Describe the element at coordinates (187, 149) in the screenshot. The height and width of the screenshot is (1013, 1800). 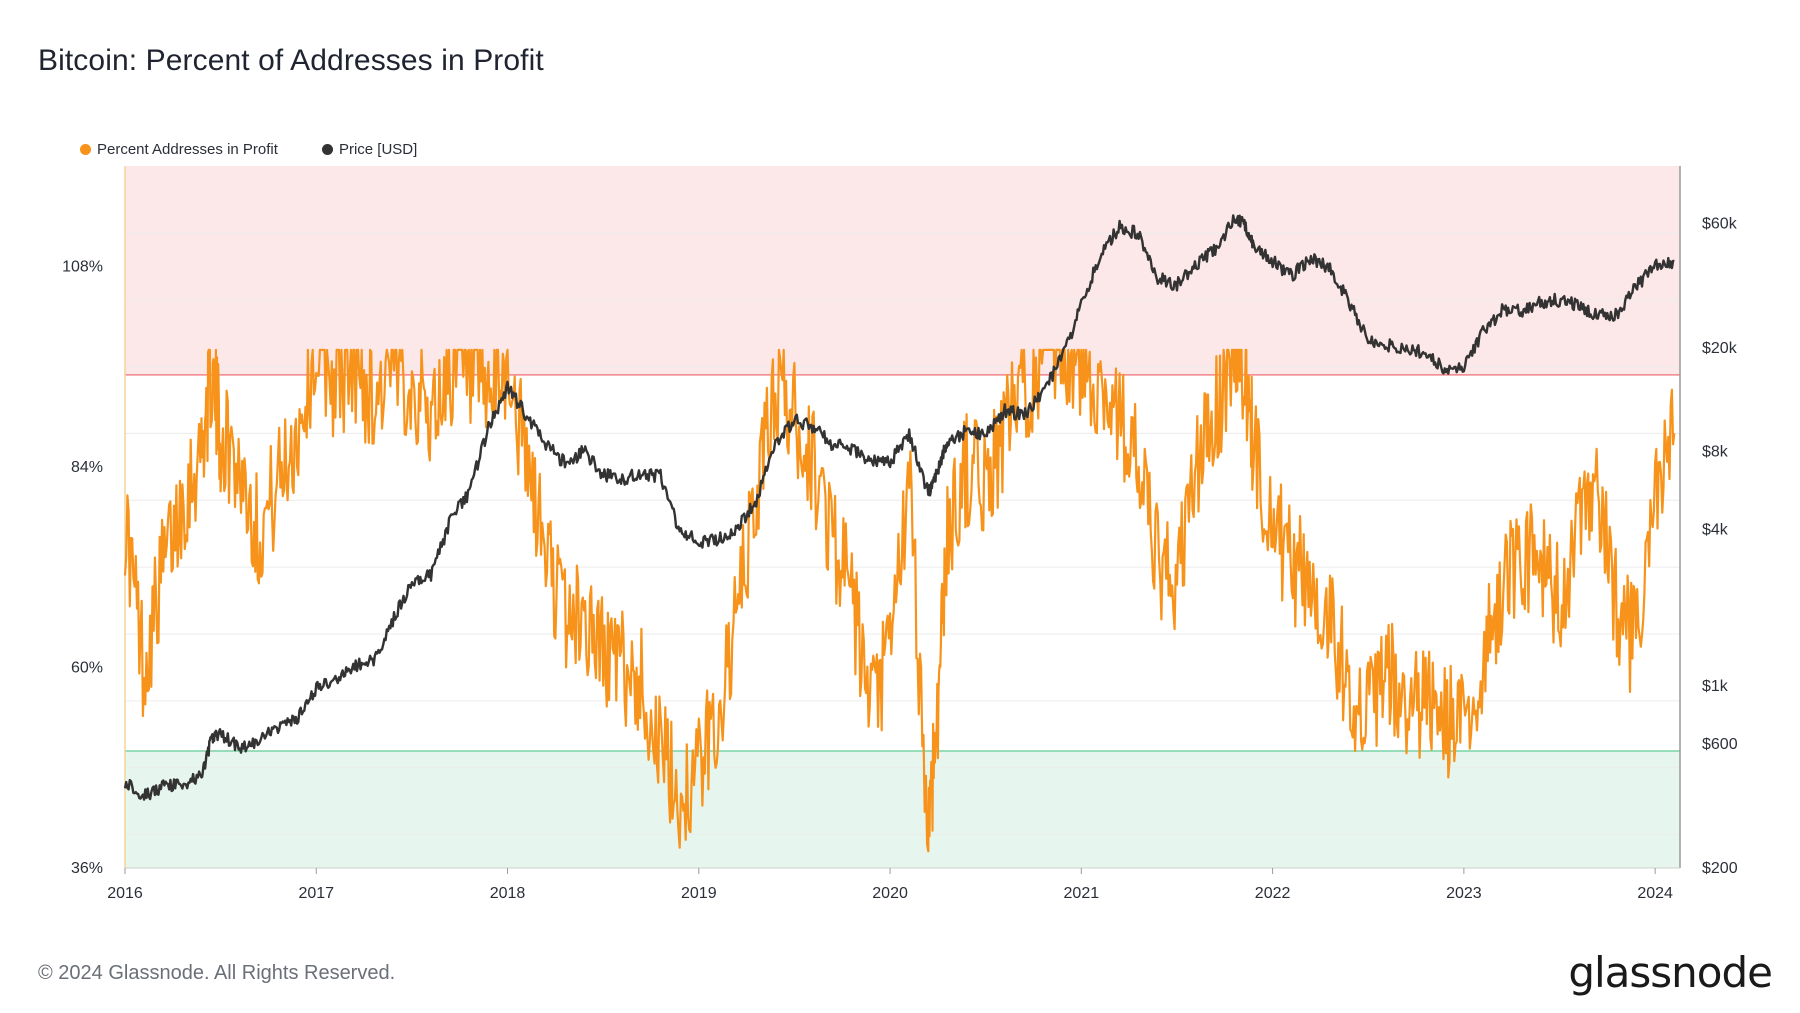
I see `legend-label-percent-profit: Percent Addresses in Profit` at that location.